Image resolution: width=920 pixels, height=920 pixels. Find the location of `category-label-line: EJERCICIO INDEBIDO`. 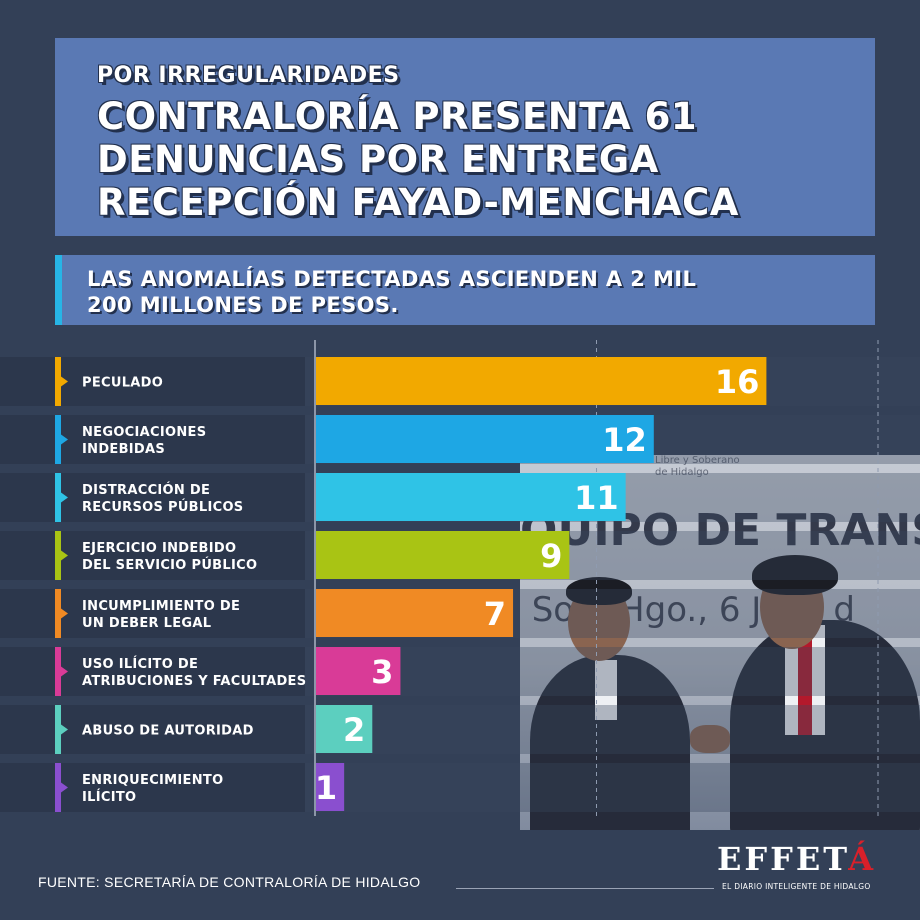

category-label-line: EJERCICIO INDEBIDO is located at coordinates (159, 548).